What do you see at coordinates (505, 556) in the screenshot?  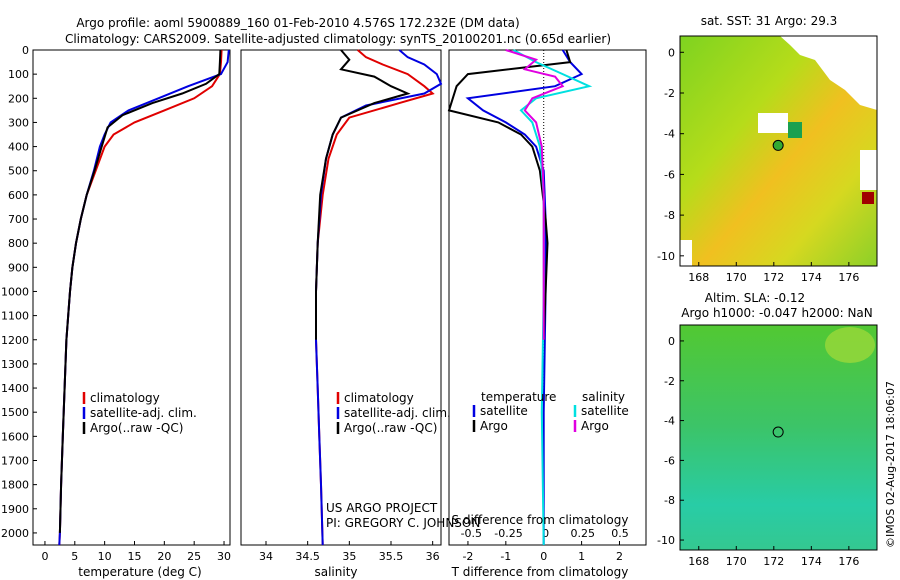 I see `x-tick-label: -1` at bounding box center [505, 556].